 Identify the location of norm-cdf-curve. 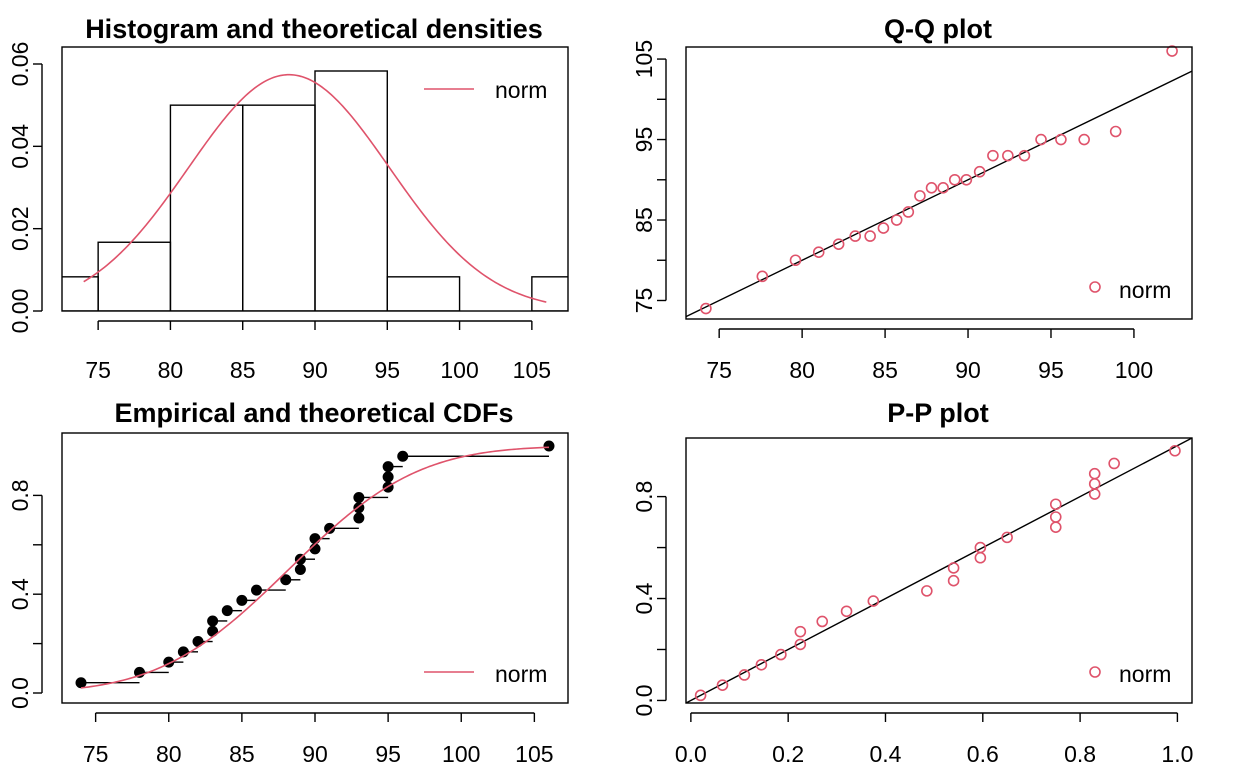
(315, 567).